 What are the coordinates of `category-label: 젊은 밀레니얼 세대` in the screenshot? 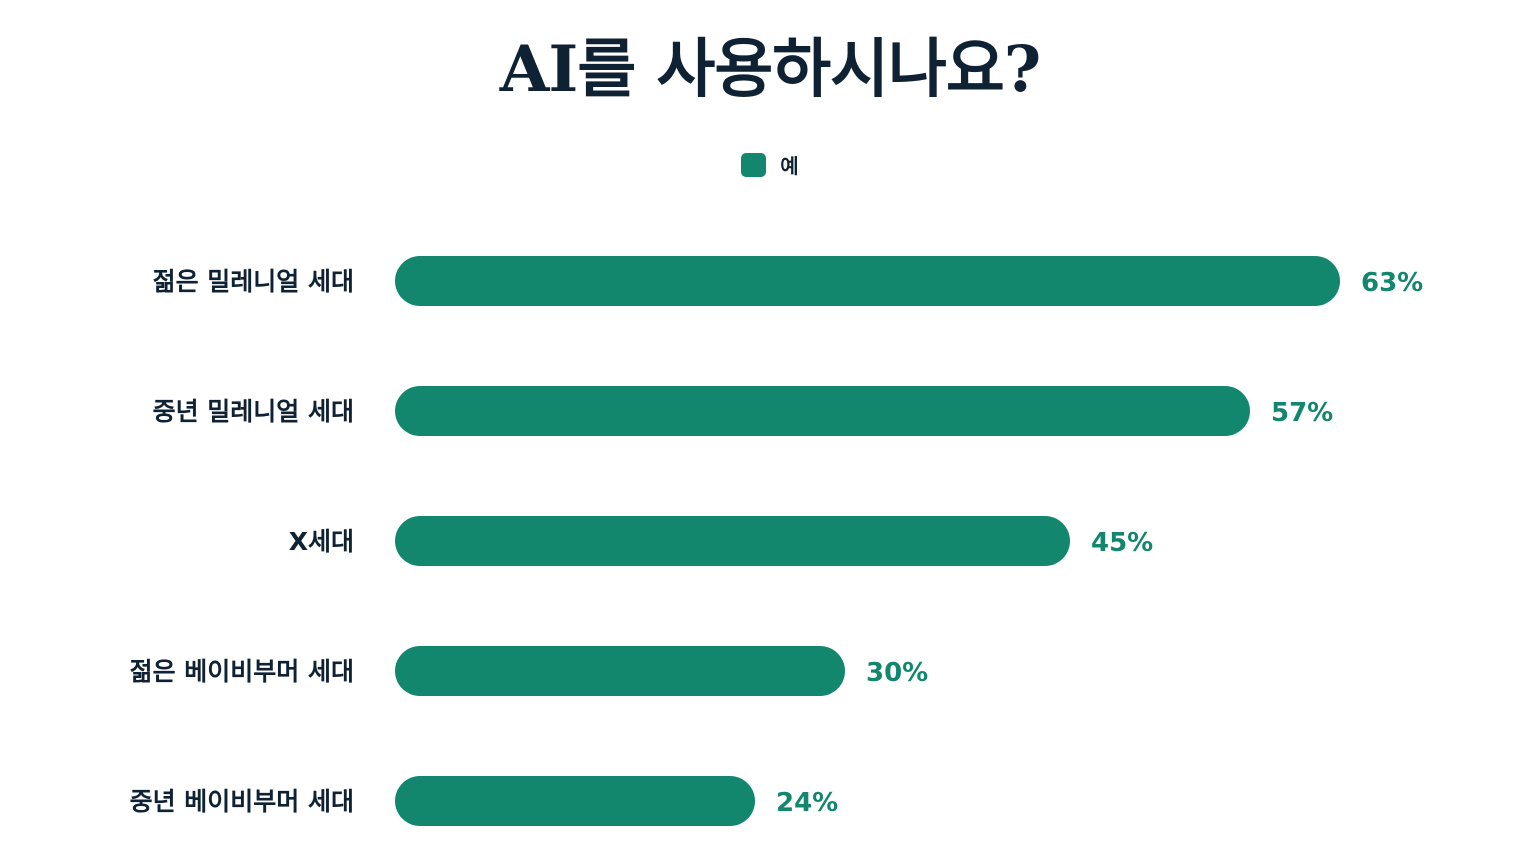 It's located at (253, 281).